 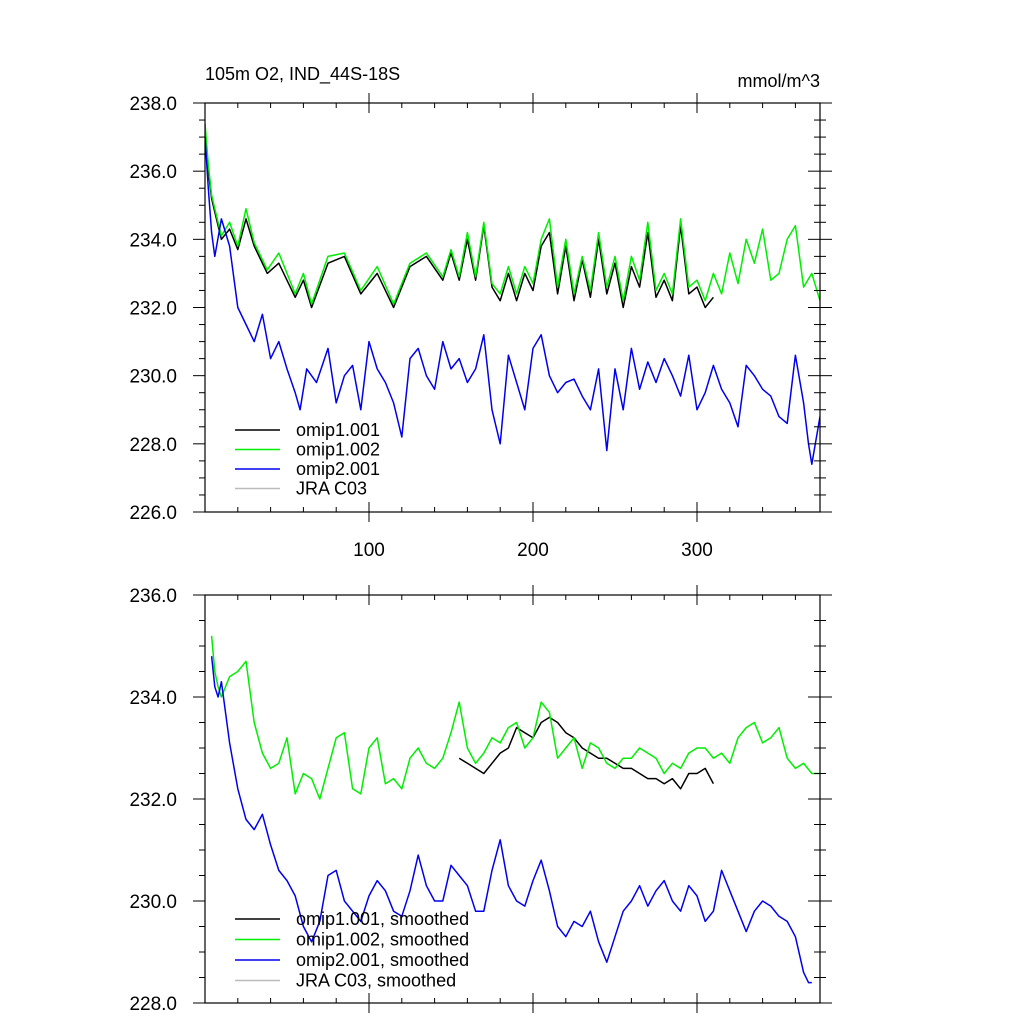 What do you see at coordinates (338, 469) in the screenshot?
I see `legend-label: omip2.001` at bounding box center [338, 469].